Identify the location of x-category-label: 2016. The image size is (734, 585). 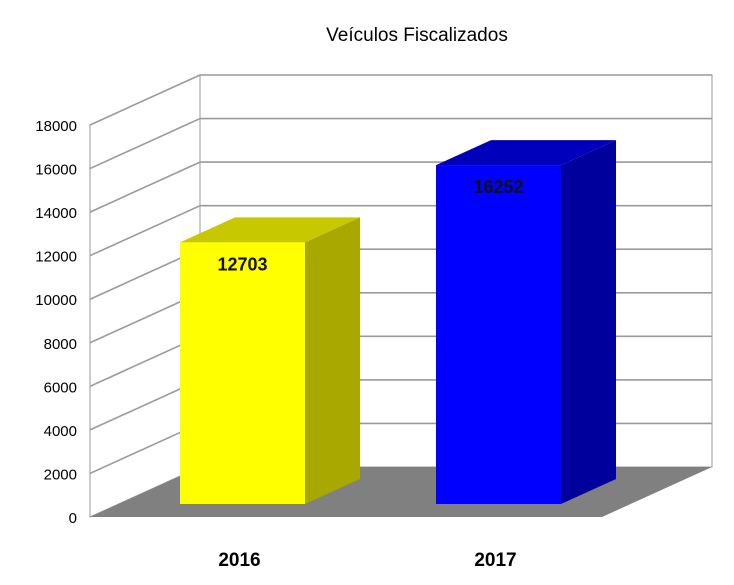
(239, 560).